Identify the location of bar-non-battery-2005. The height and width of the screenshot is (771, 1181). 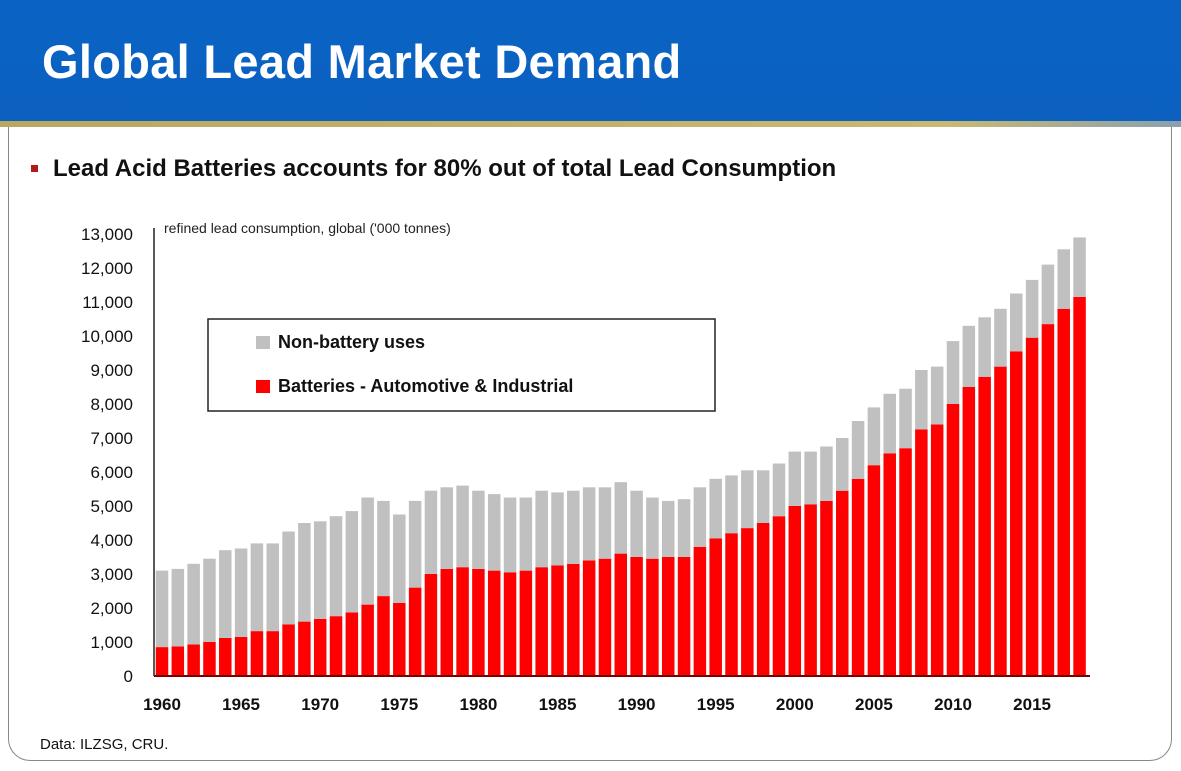
(874, 436).